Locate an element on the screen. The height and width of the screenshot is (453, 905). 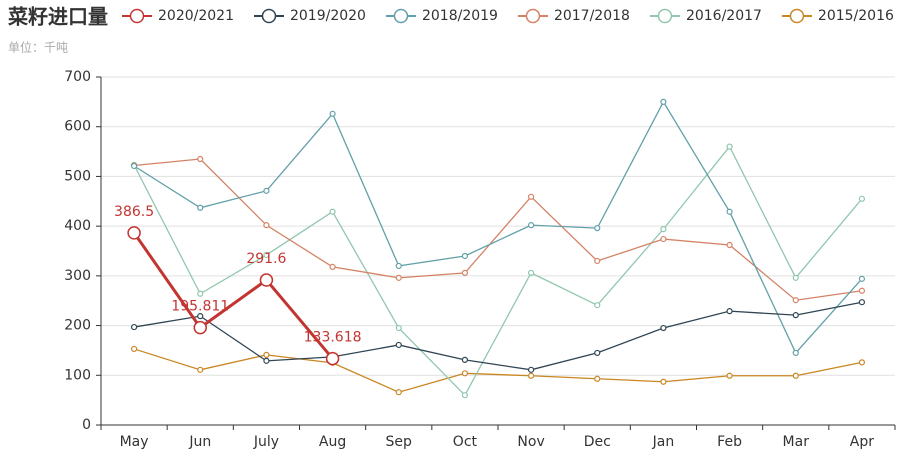
x-tick-label: May is located at coordinates (134, 442).